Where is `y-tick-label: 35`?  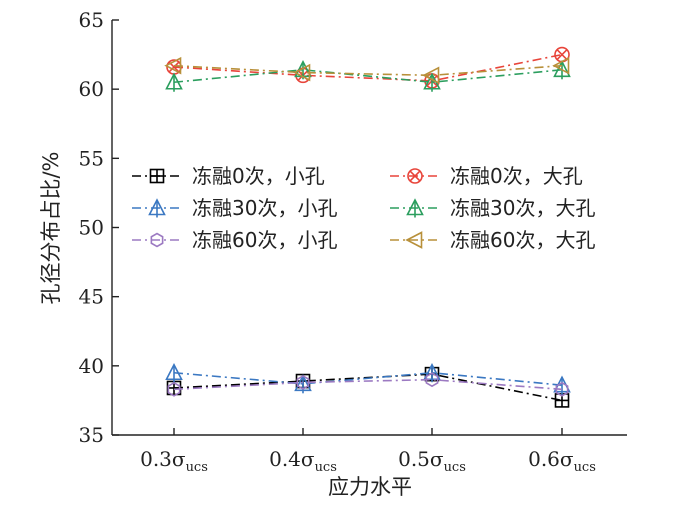
y-tick-label: 35 is located at coordinates (91, 435).